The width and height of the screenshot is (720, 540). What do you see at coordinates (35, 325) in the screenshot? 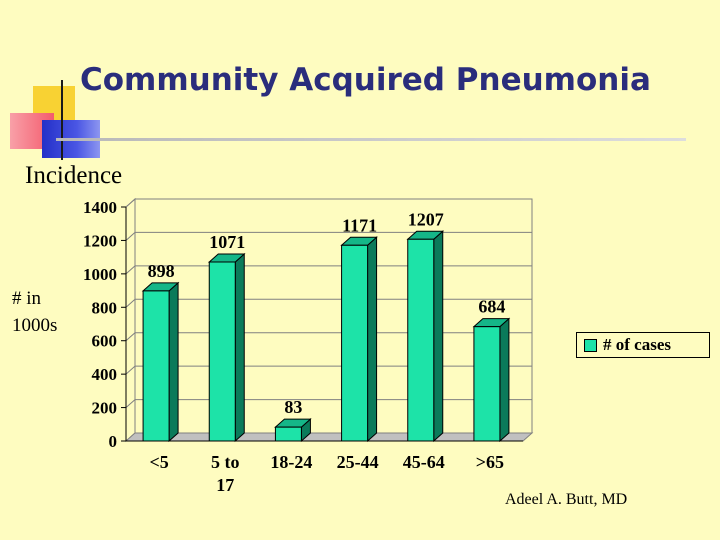
I see `y-axis-label-line: 1000s` at bounding box center [35, 325].